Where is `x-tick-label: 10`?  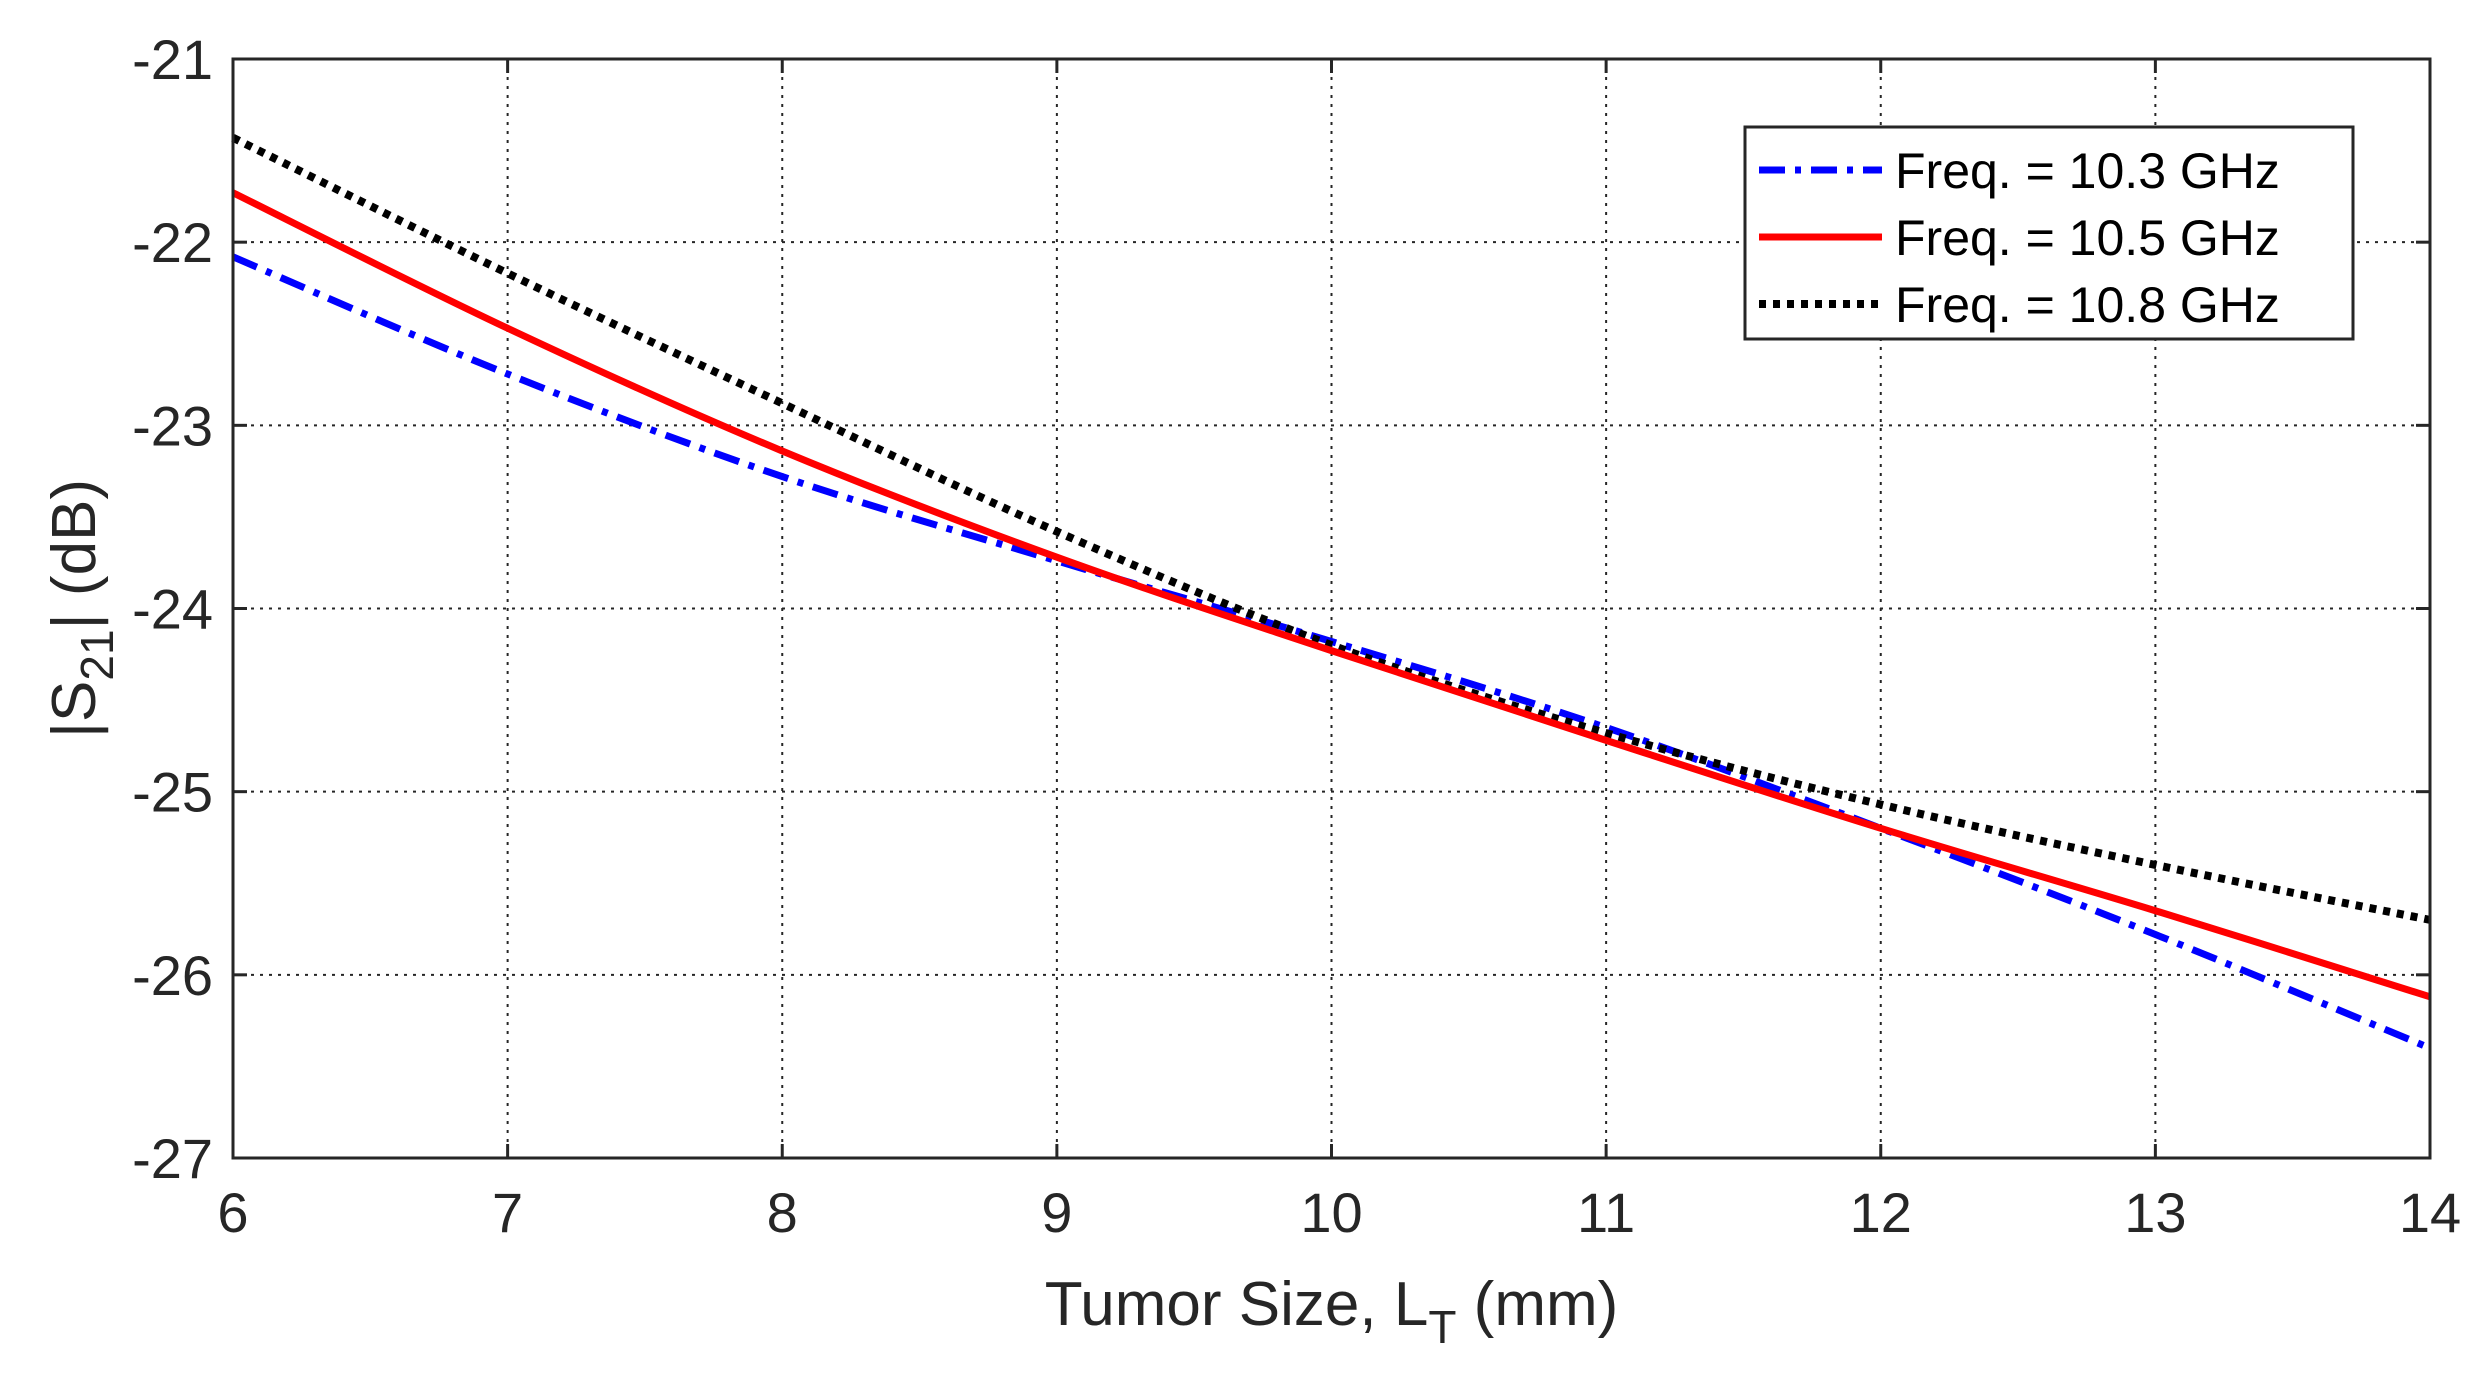 x-tick-label: 10 is located at coordinates (1331, 1212).